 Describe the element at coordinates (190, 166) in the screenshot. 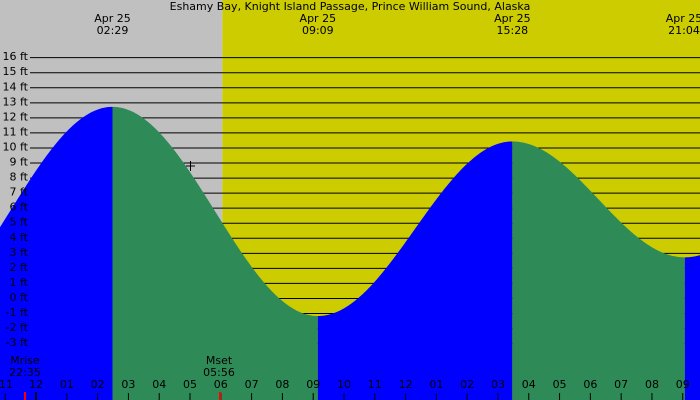

I see `cursor` at that location.